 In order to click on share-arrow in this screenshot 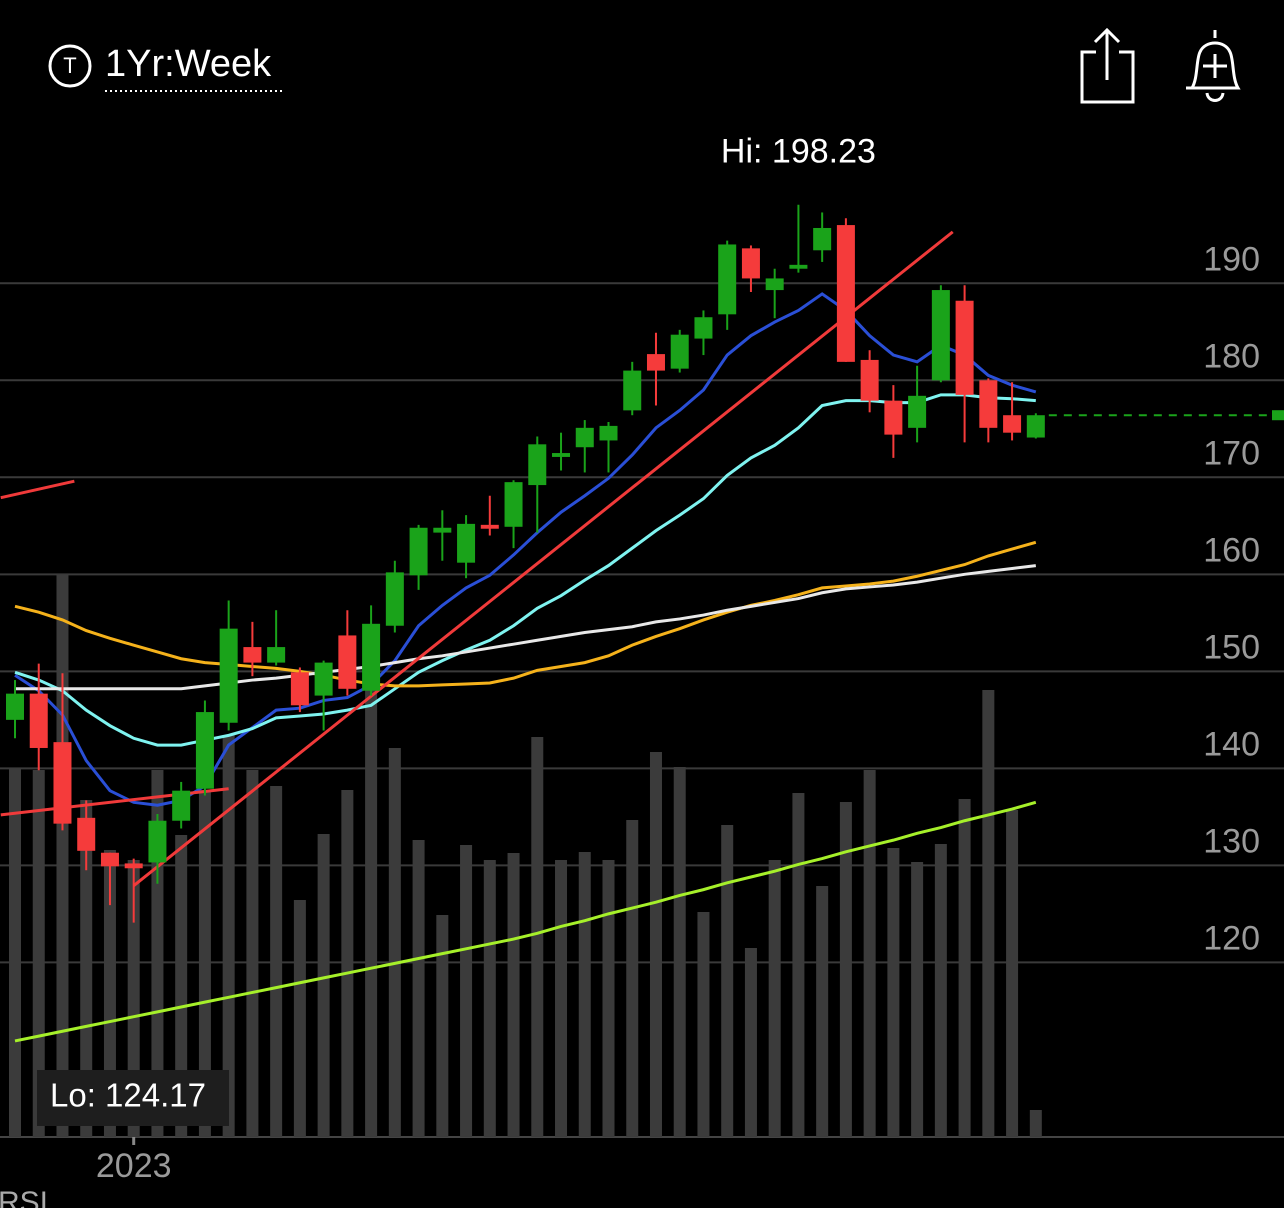, I will do `click(1107, 53)`.